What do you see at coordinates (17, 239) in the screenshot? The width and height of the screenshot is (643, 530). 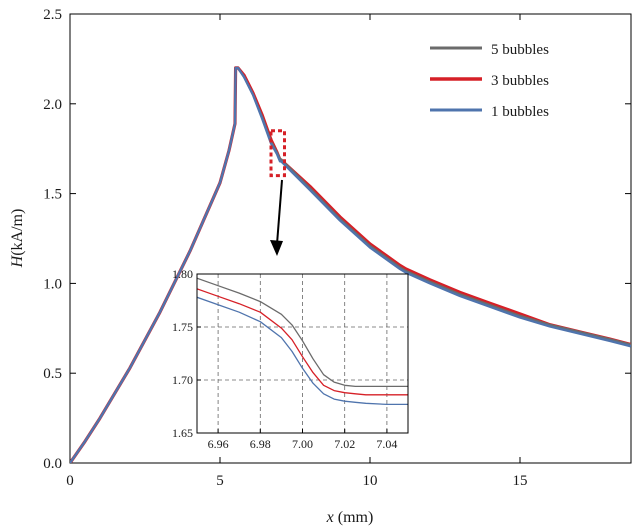 I see `y-axis-label: H(kA/m)` at bounding box center [17, 239].